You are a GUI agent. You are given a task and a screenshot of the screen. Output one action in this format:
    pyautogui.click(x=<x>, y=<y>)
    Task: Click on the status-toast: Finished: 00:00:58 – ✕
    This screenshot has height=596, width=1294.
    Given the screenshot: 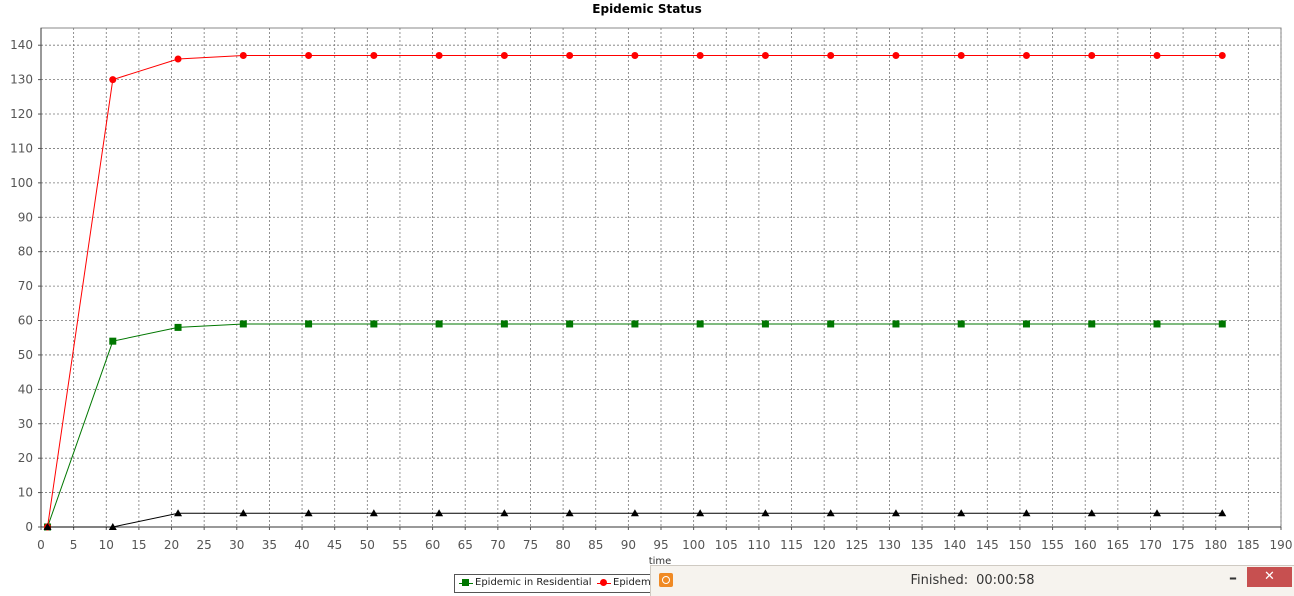 What is the action you would take?
    pyautogui.click(x=972, y=580)
    